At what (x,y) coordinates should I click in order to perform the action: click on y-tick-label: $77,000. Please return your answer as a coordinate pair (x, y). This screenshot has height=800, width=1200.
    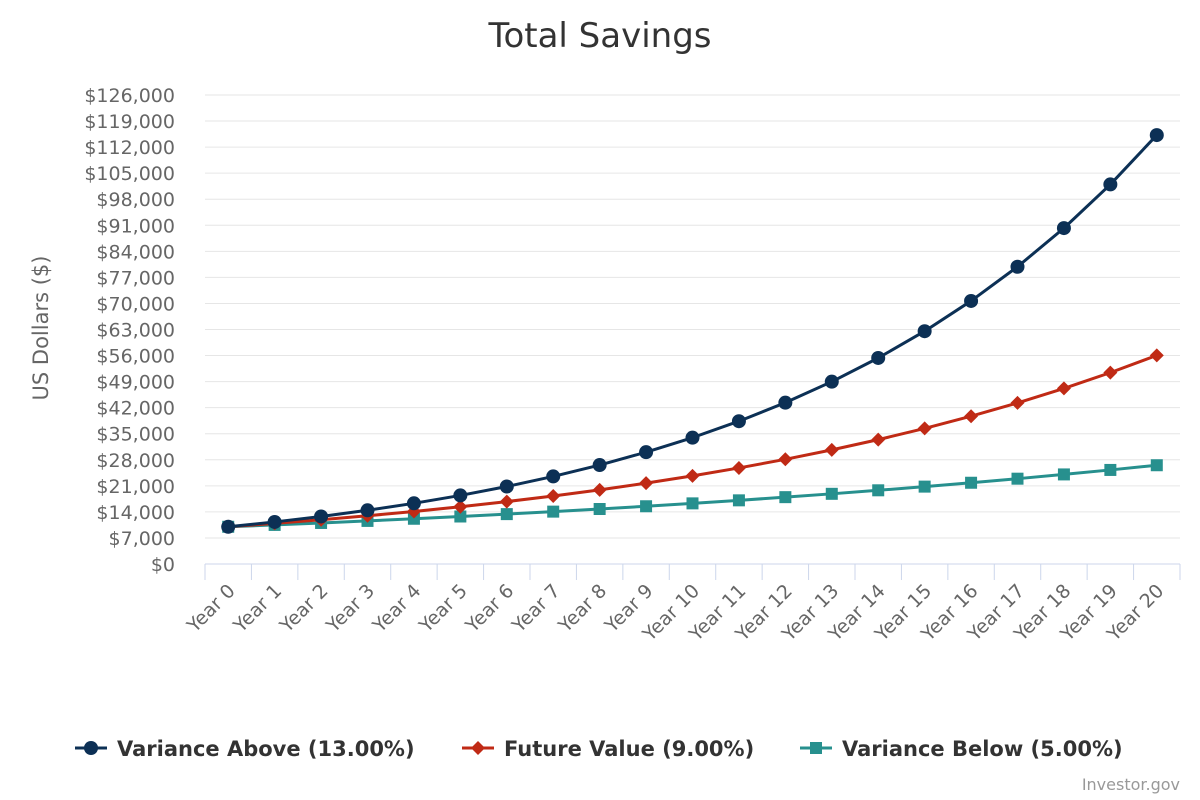
    Looking at the image, I should click on (135, 278).